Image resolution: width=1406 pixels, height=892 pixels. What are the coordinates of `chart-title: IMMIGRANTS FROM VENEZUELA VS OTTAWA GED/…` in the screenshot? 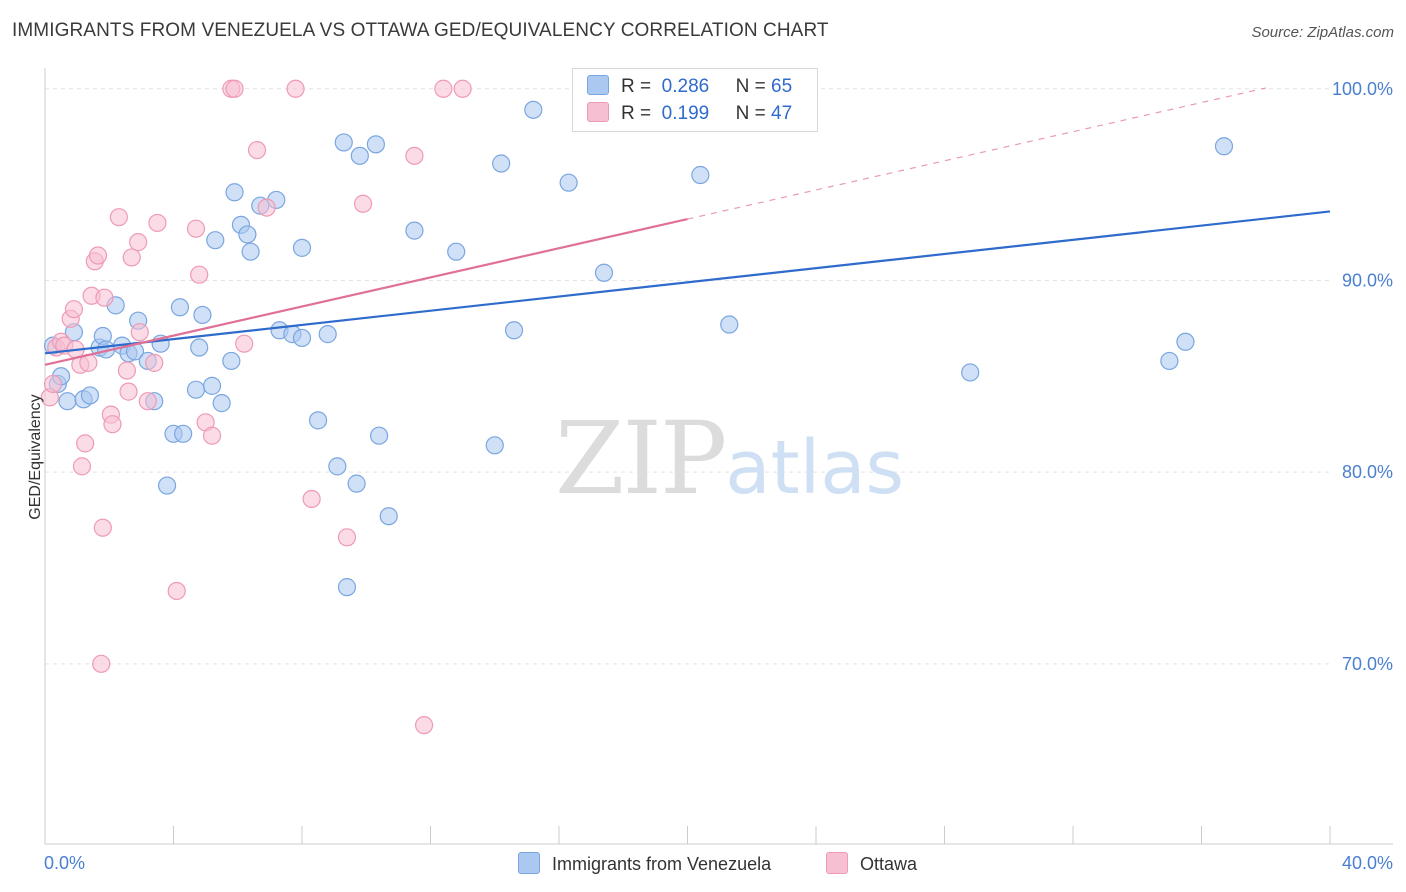 It's located at (420, 30).